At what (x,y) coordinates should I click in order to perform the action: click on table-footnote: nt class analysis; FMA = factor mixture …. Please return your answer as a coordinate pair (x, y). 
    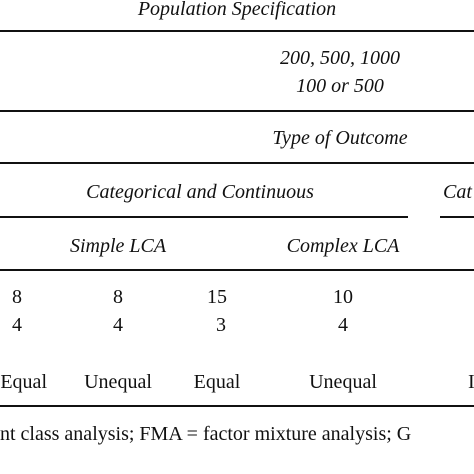
    Looking at the image, I should click on (206, 434).